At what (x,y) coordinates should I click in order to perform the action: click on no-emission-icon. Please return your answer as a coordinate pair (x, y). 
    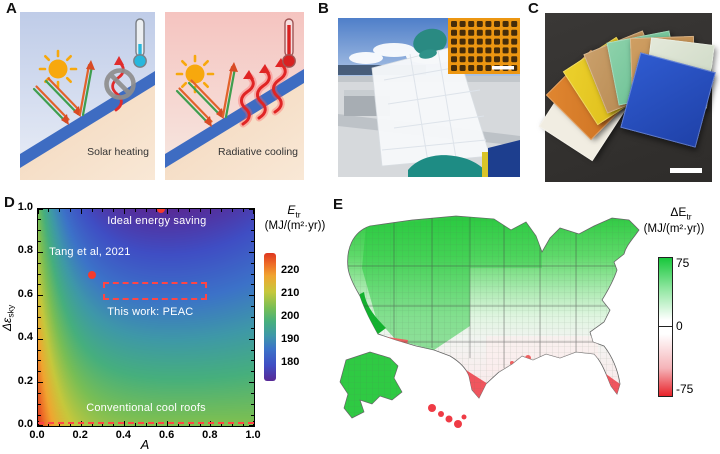
    Looking at the image, I should click on (120, 84).